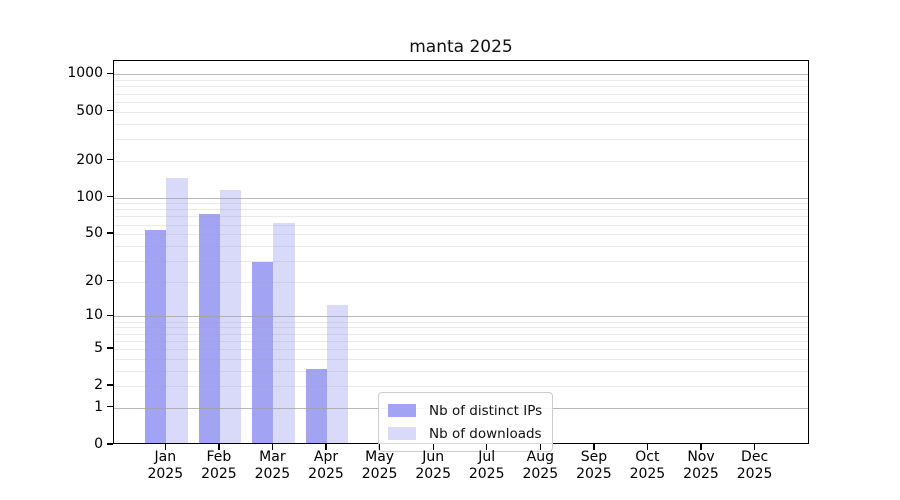  I want to click on legend-item-downloads: Nb of downloads, so click(465, 433).